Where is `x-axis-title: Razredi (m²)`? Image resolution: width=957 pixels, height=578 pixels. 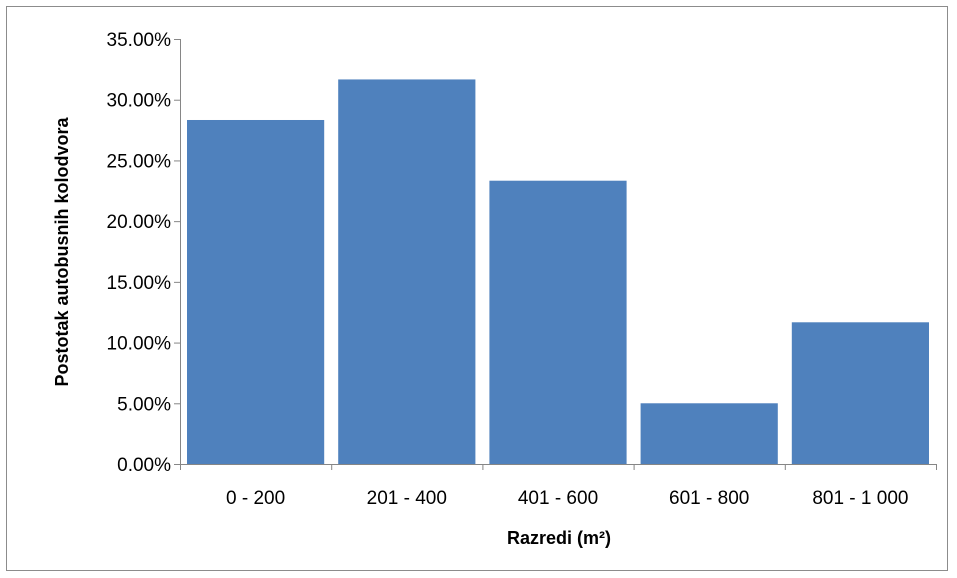
x-axis-title: Razredi (m²) is located at coordinates (559, 538).